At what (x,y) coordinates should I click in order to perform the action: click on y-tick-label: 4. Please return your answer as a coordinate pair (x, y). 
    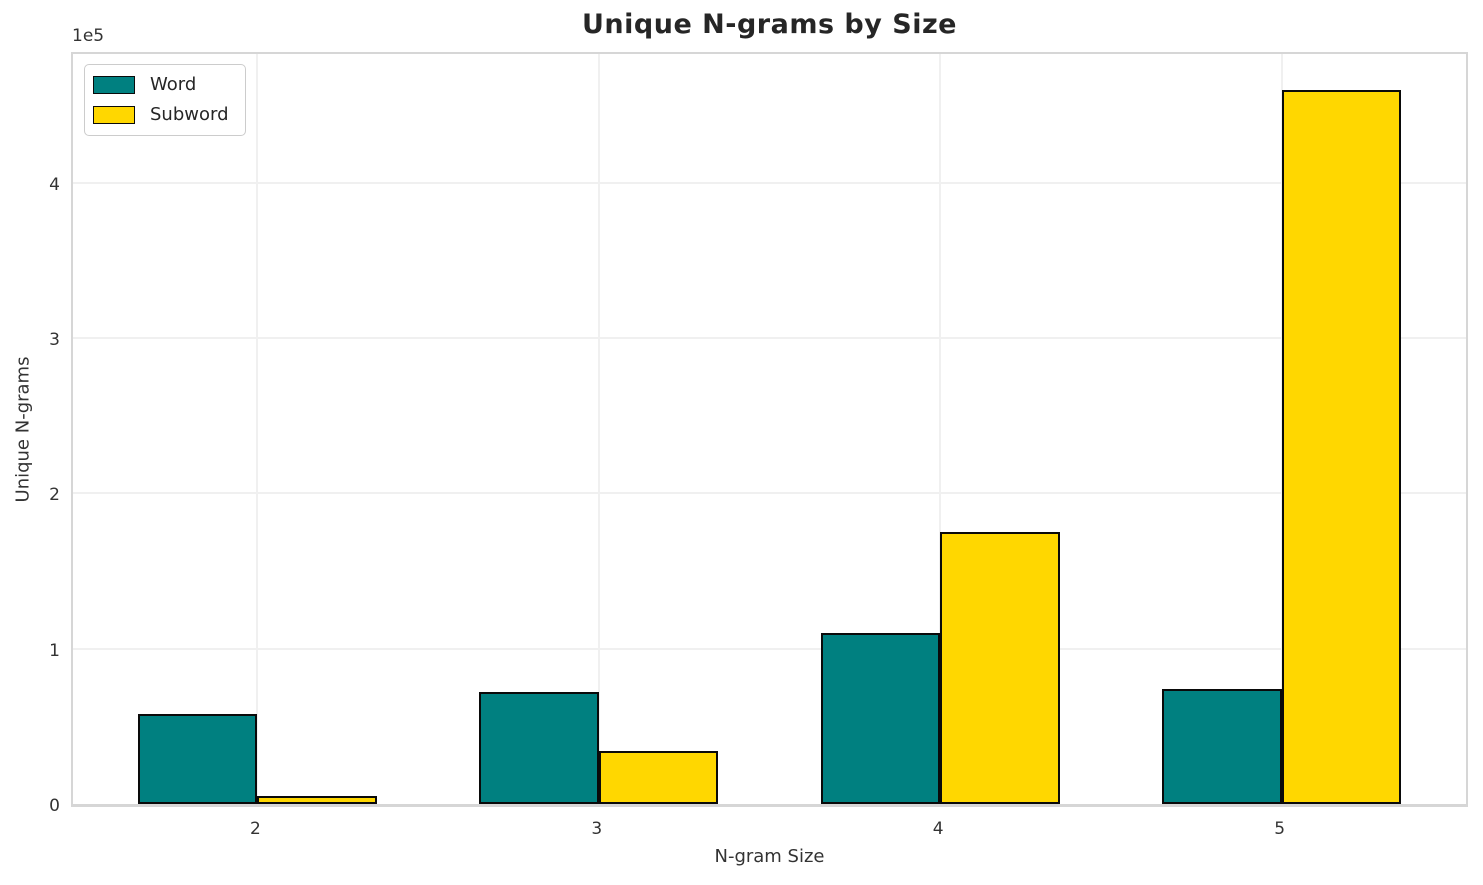
    Looking at the image, I should click on (54, 184).